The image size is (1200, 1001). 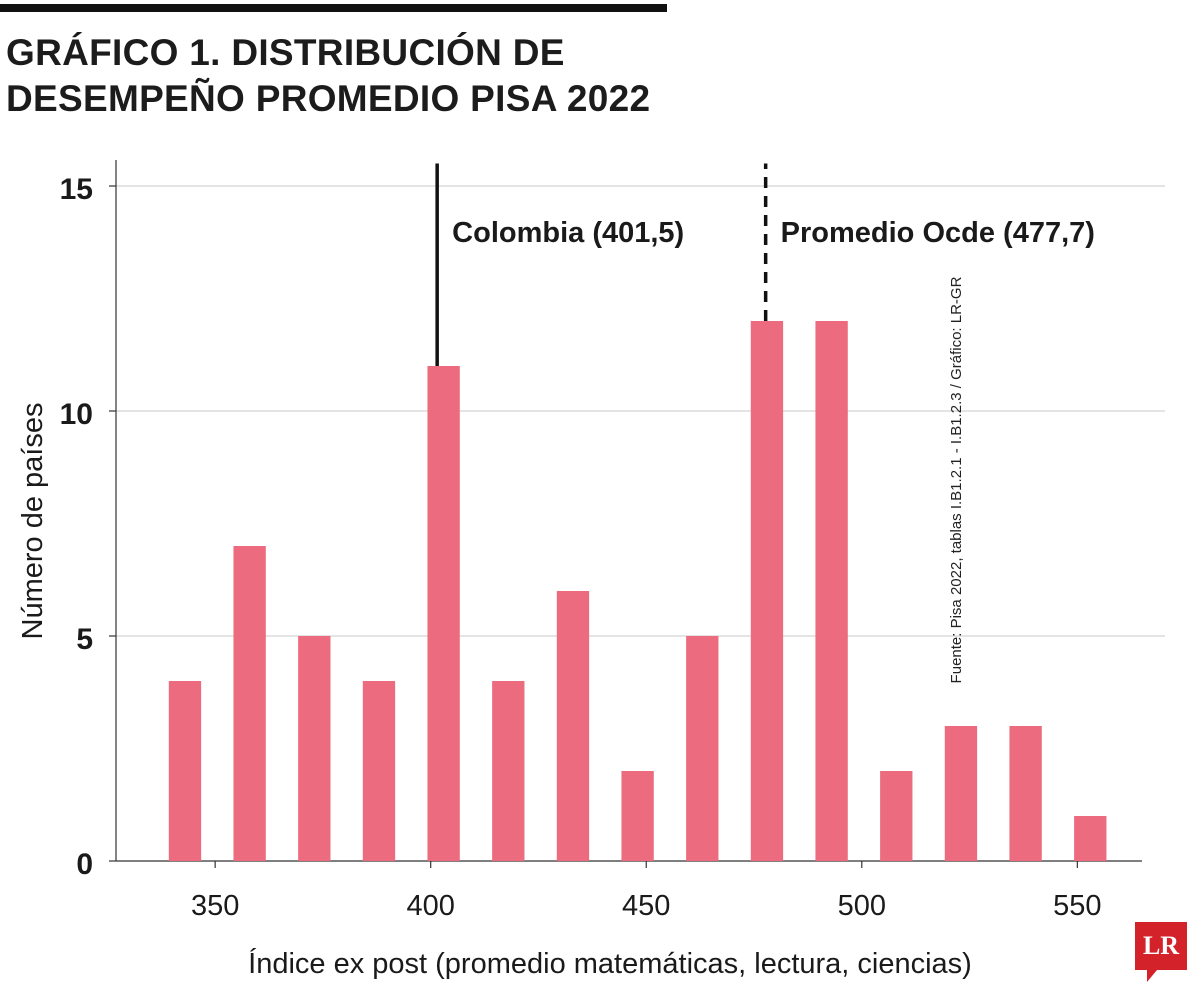 I want to click on chart-title-line-1: GRÁFICO 1. DISTRIBUCIÓN DE, so click(x=285, y=52).